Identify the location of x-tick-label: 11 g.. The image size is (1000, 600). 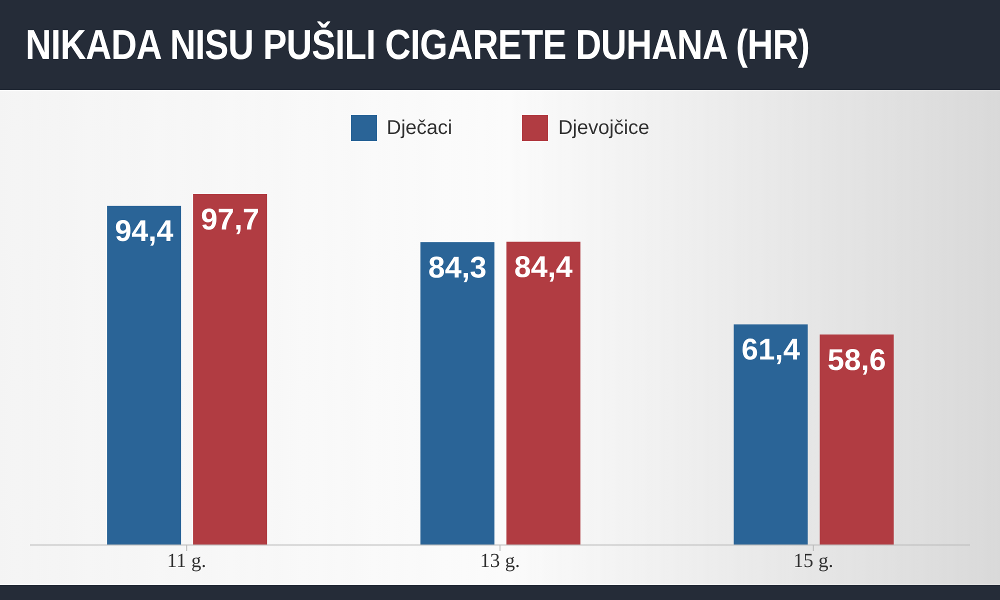
(186, 561).